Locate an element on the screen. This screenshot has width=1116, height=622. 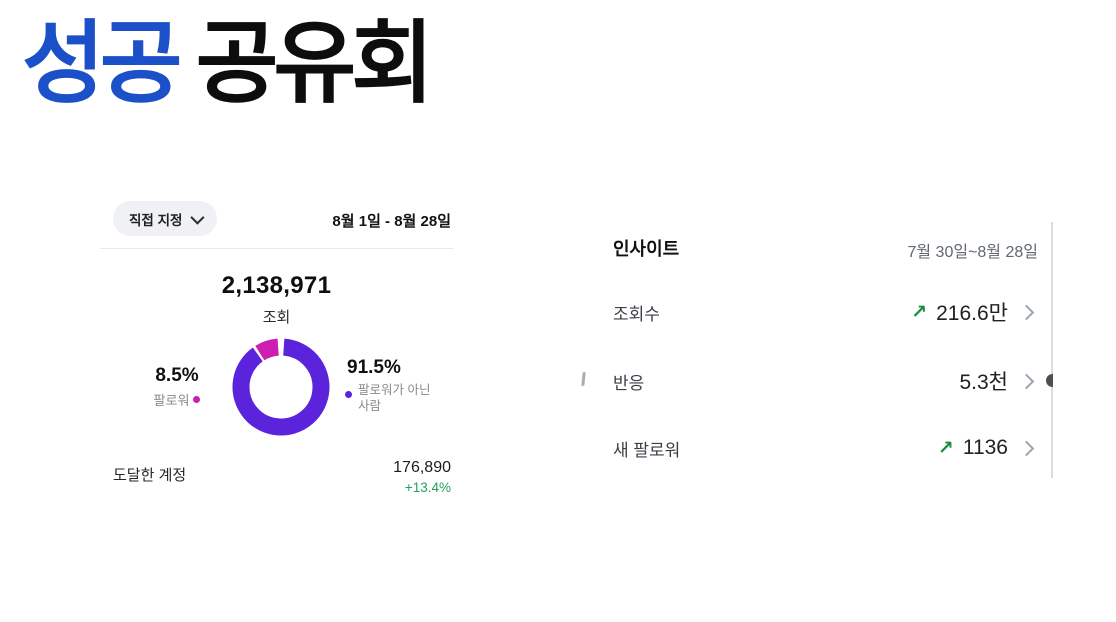
donut-segment-non-followers is located at coordinates (281, 387).